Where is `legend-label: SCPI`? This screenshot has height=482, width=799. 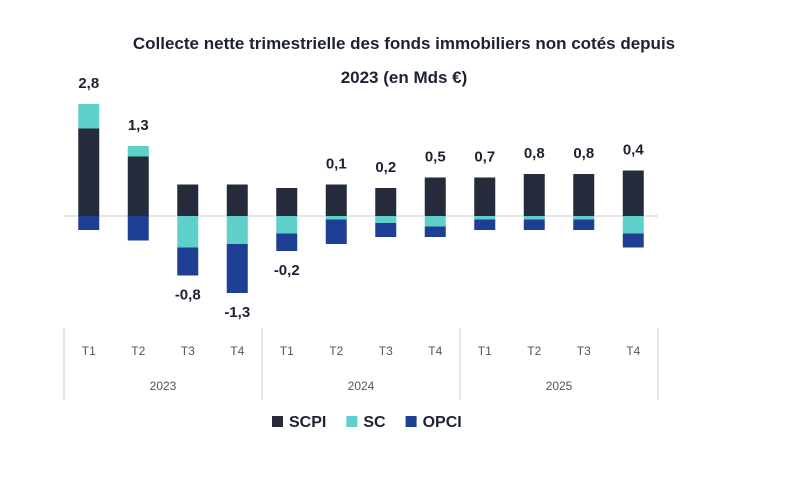
legend-label: SCPI is located at coordinates (307, 422).